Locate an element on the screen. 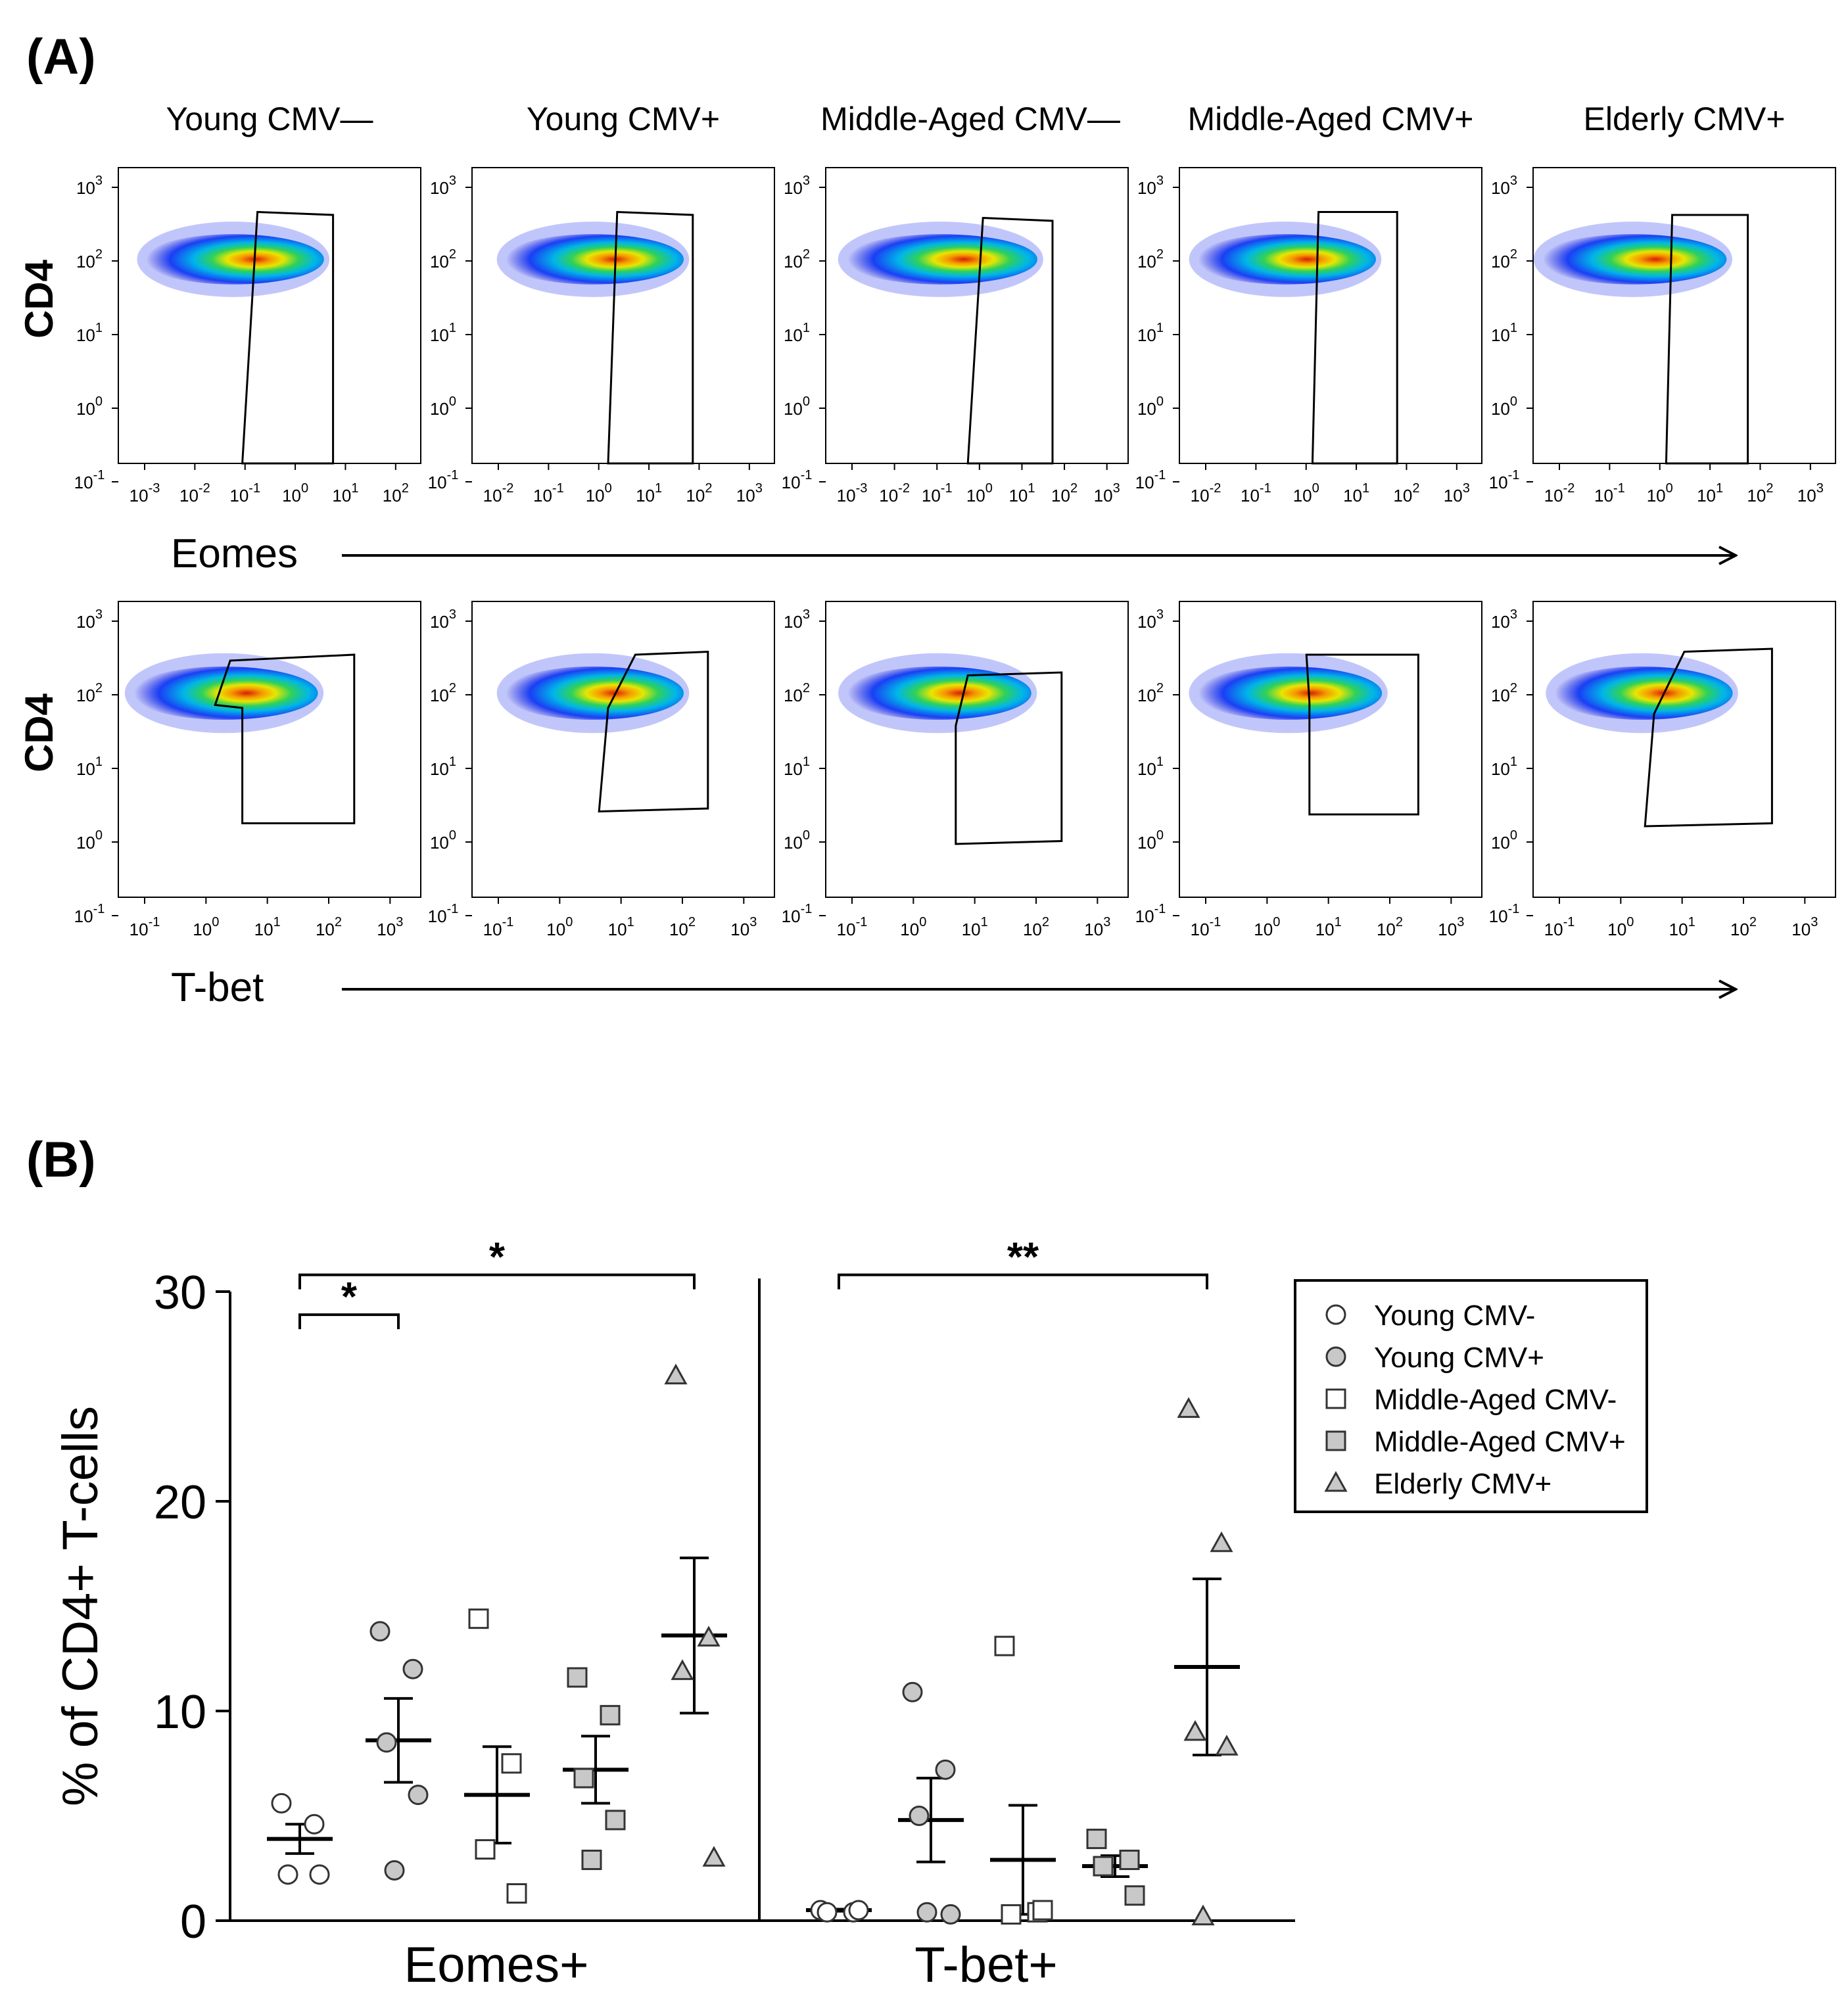 Image resolution: width=1848 pixels, height=1991 pixels. x-axis-label: Eomes is located at coordinates (234, 553).